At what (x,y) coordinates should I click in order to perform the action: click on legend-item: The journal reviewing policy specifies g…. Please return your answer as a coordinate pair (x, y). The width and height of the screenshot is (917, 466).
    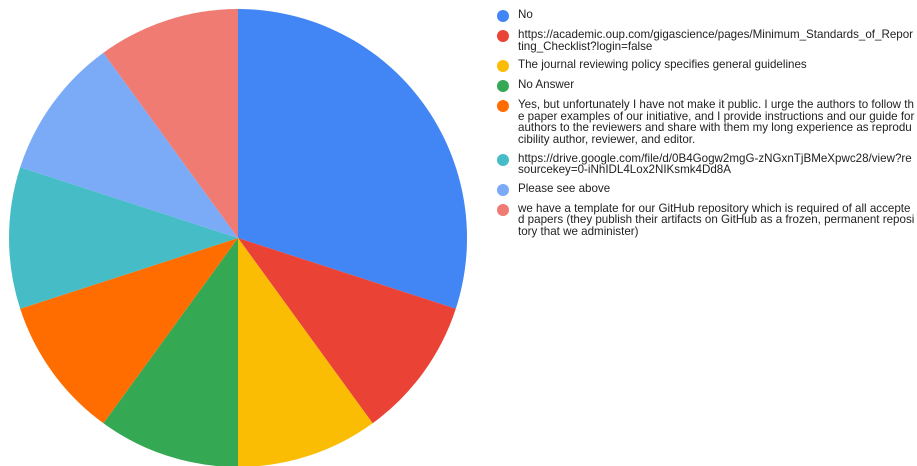
    Looking at the image, I should click on (706, 65).